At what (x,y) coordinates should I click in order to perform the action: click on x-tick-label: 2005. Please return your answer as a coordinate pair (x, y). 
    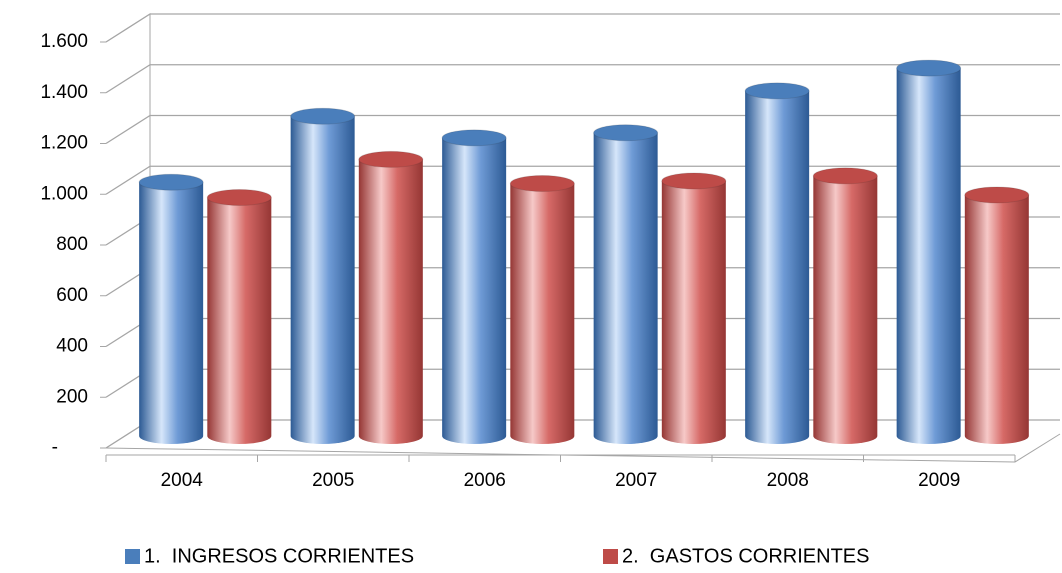
    Looking at the image, I should click on (333, 480).